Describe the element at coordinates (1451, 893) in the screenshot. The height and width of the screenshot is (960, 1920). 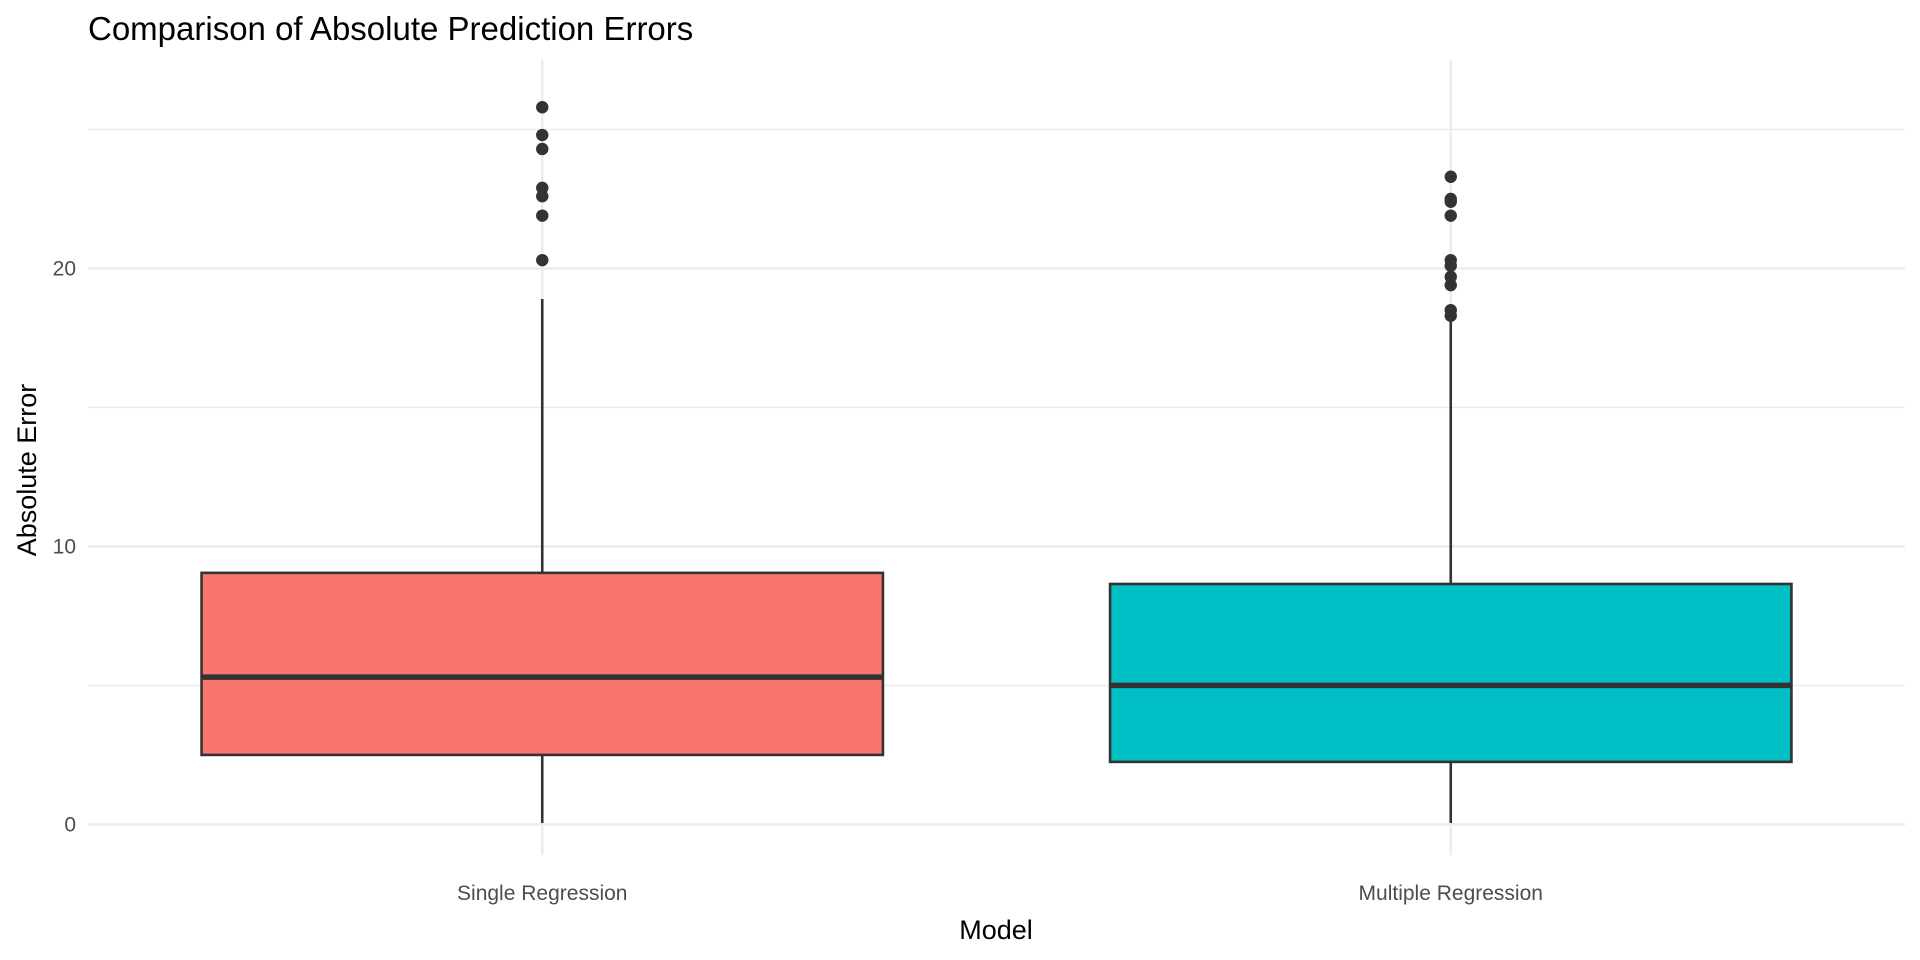
I see `x-tick-label: Multiple Regression` at that location.